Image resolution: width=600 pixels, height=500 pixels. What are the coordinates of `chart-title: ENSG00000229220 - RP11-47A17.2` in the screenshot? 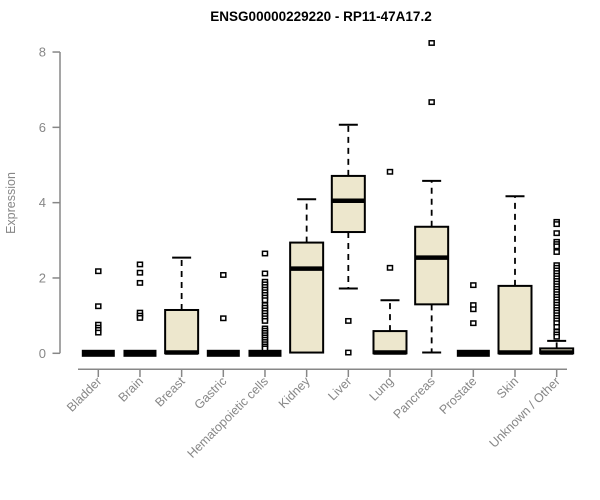 It's located at (320, 16).